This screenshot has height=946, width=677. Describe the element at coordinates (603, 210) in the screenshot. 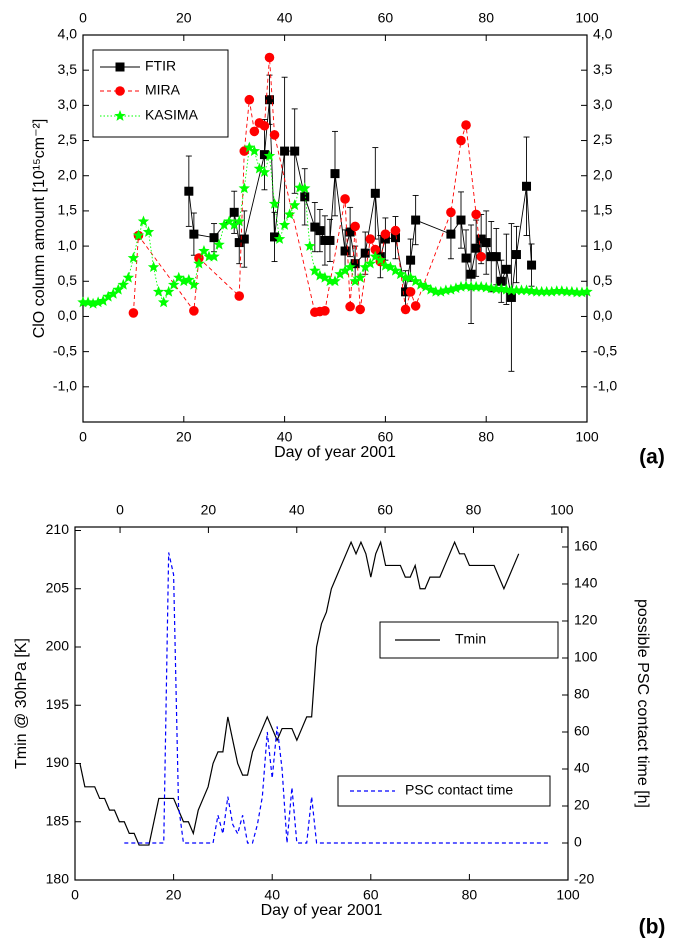

I see `right-tick-label: 1,5` at that location.